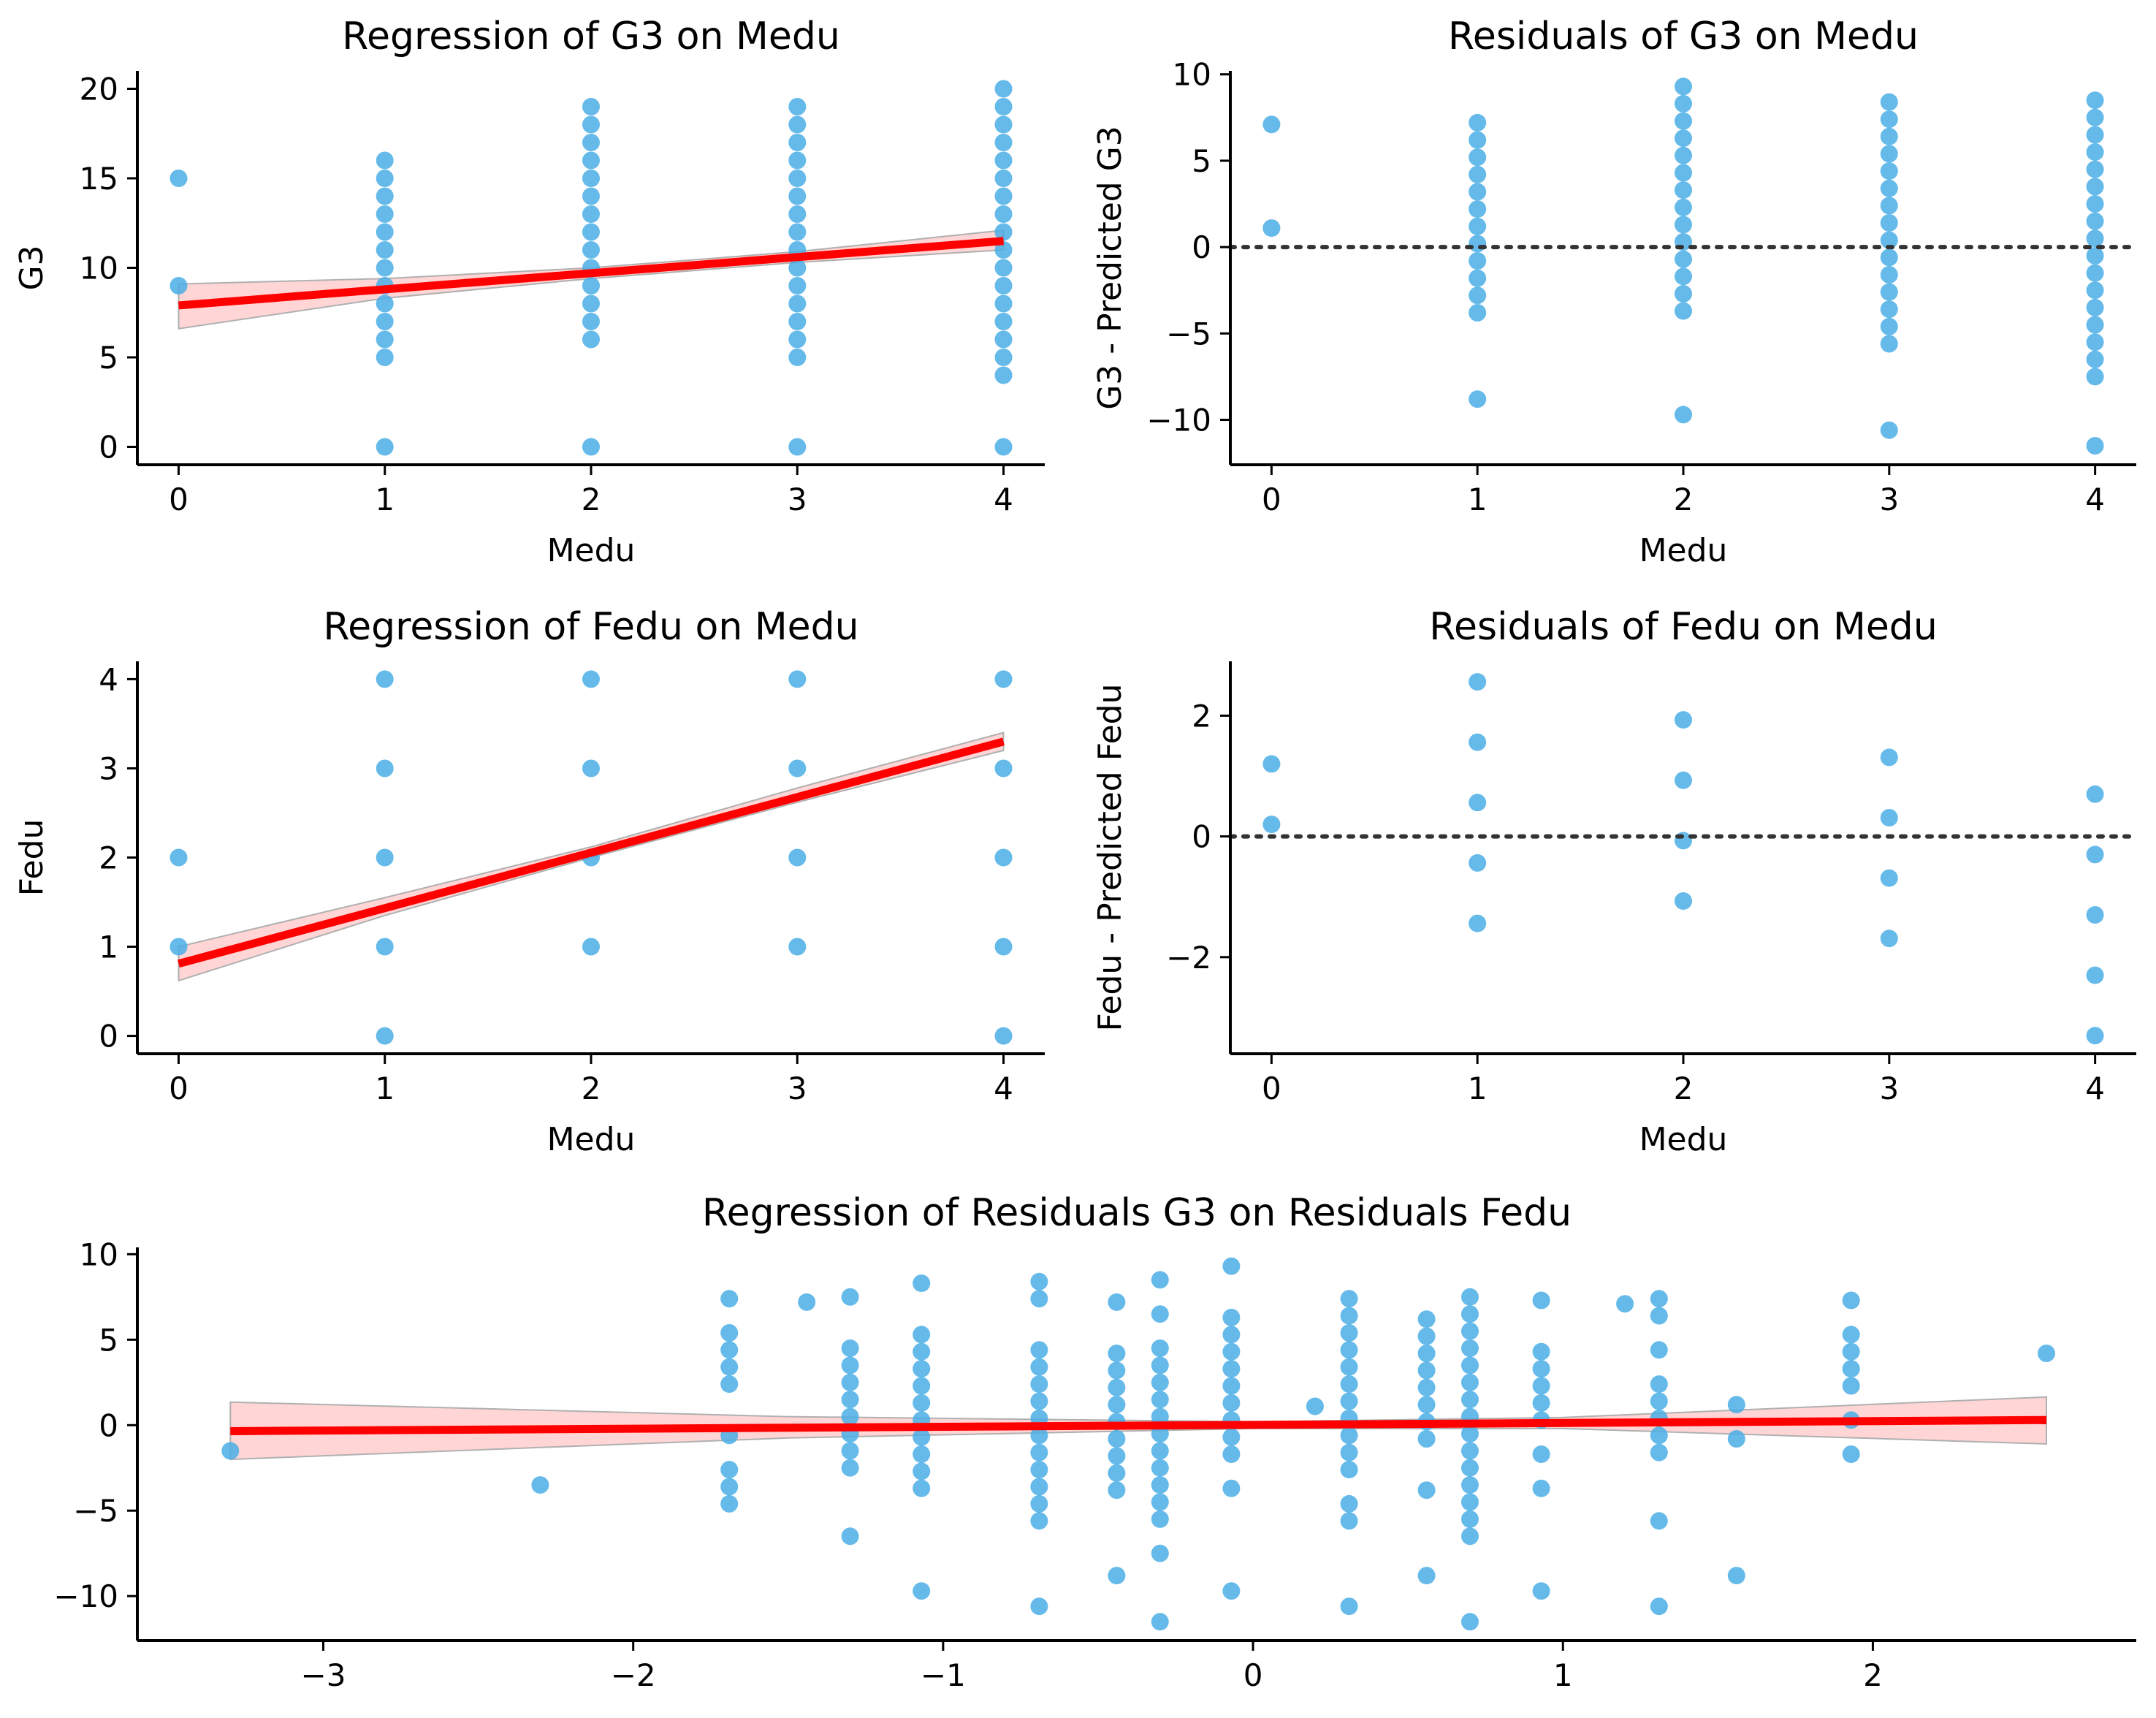 This screenshot has height=1718, width=2156. Describe the element at coordinates (1110, 858) in the screenshot. I see `y-axis-label: Fedu - Predicted Fedu` at that location.